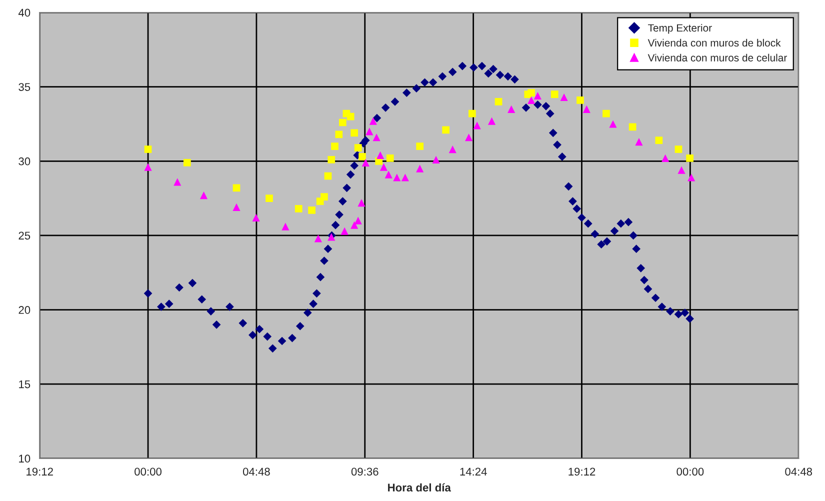  What do you see at coordinates (24, 384) in the screenshot?
I see `y-tick-label: 15` at bounding box center [24, 384].